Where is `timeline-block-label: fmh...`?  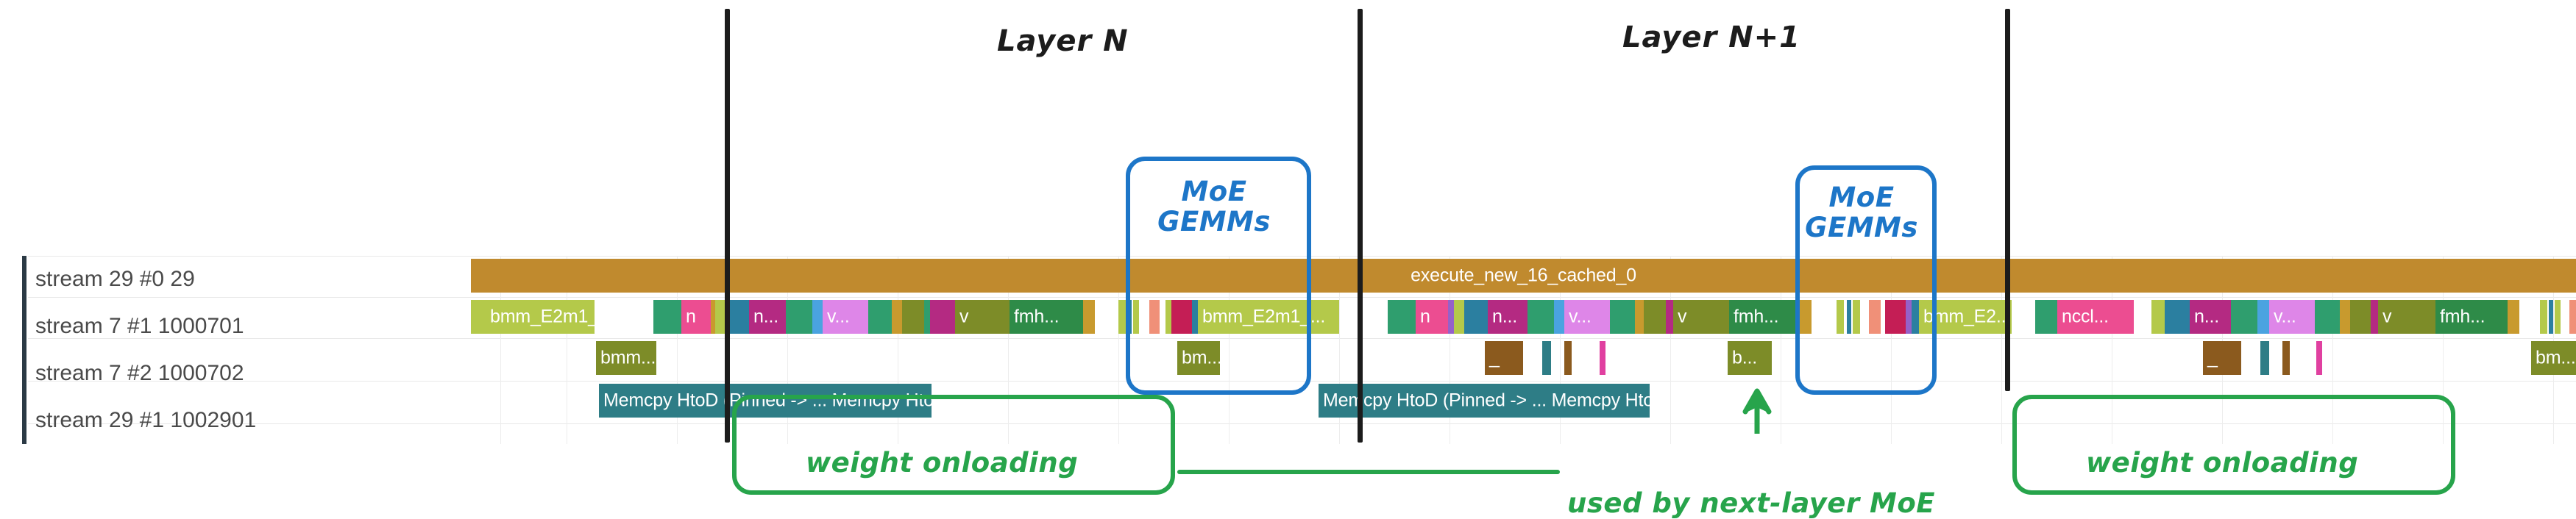
timeline-block-label: fmh... is located at coordinates (2462, 316).